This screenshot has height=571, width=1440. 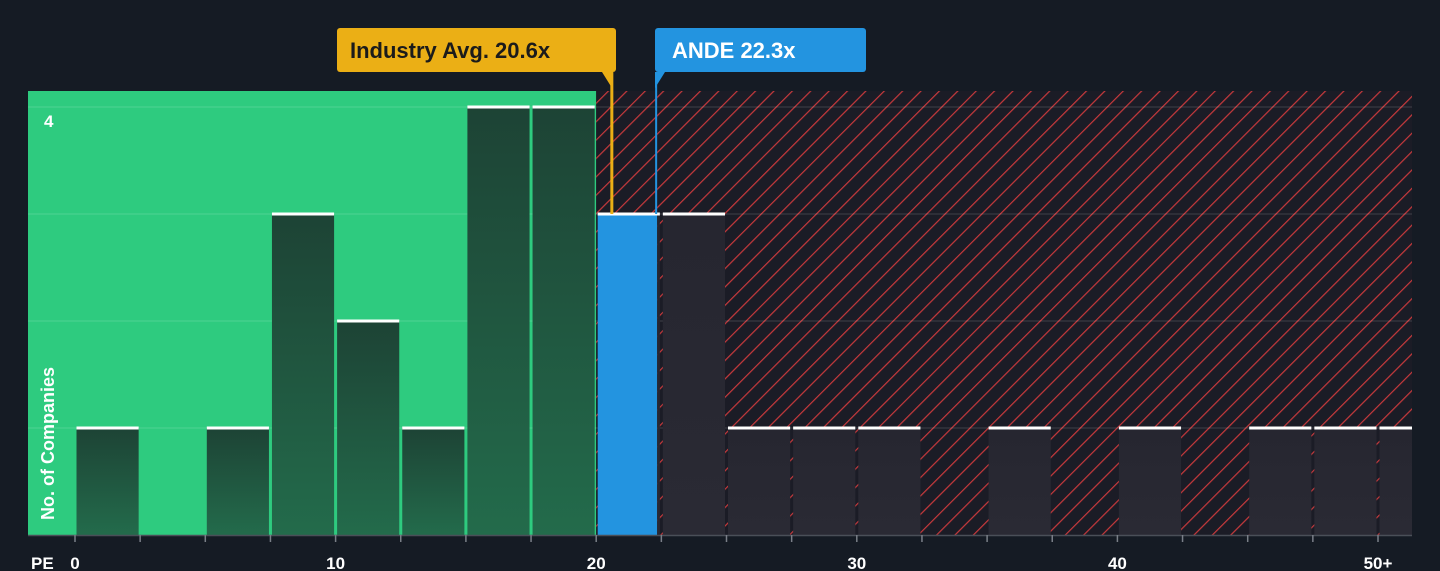 What do you see at coordinates (42, 562) in the screenshot?
I see `x-axis-label: PE` at bounding box center [42, 562].